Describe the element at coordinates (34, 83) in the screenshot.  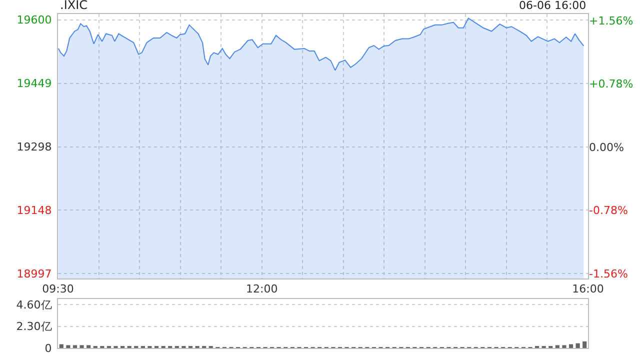
I see `y-tick-label: 19449` at that location.